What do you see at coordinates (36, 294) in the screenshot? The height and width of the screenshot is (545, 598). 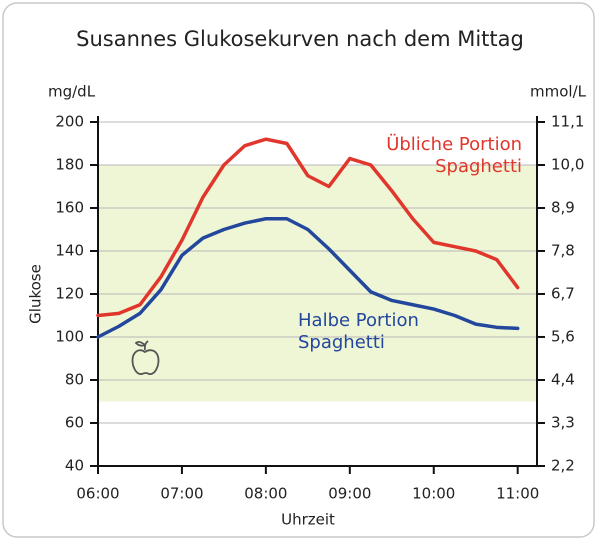 I see `y-axis-label: Glukose` at bounding box center [36, 294].